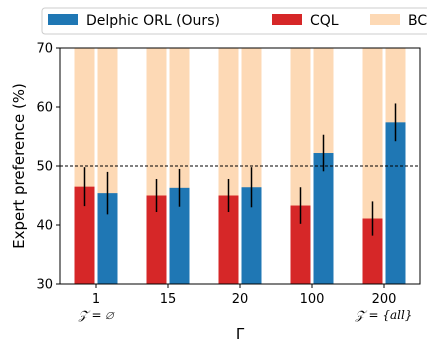 This screenshot has width=427, height=341. I want to click on y-axis-ticks: 30 40 50 60 70, so click(48, 167).